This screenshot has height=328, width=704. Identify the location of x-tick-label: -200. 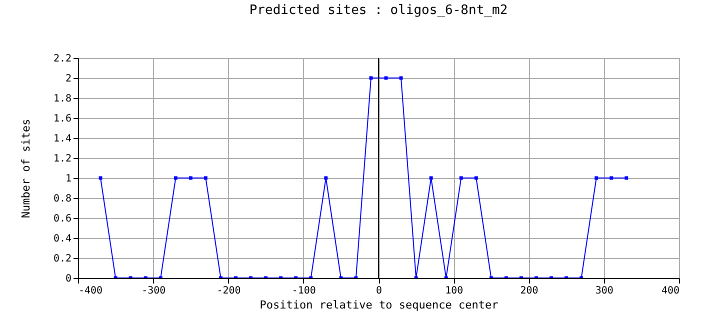
(228, 291).